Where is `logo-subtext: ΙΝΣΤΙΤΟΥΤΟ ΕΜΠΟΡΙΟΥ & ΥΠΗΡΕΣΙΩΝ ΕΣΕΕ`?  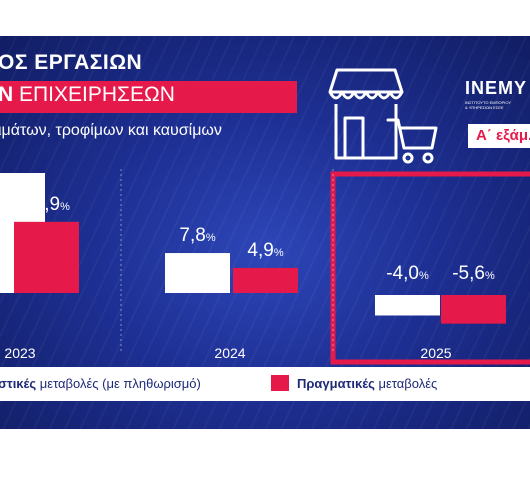 logo-subtext: ΙΝΣΤΙΤΟΥΤΟ ΕΜΠΟΡΙΟΥ & ΥΠΗΡΕΣΙΩΝ ΕΣΕΕ is located at coordinates (488, 105).